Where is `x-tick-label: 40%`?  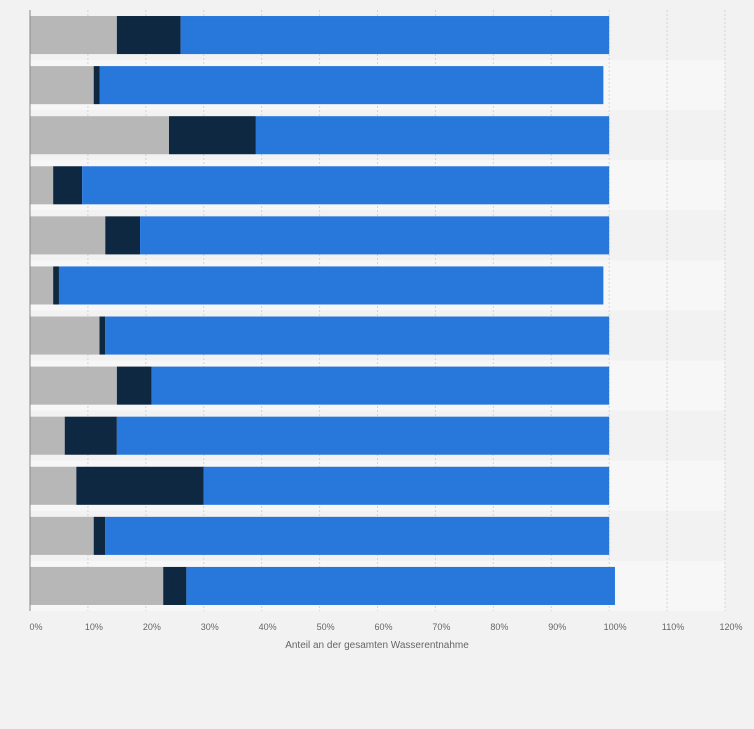 x-tick-label: 40% is located at coordinates (268, 627).